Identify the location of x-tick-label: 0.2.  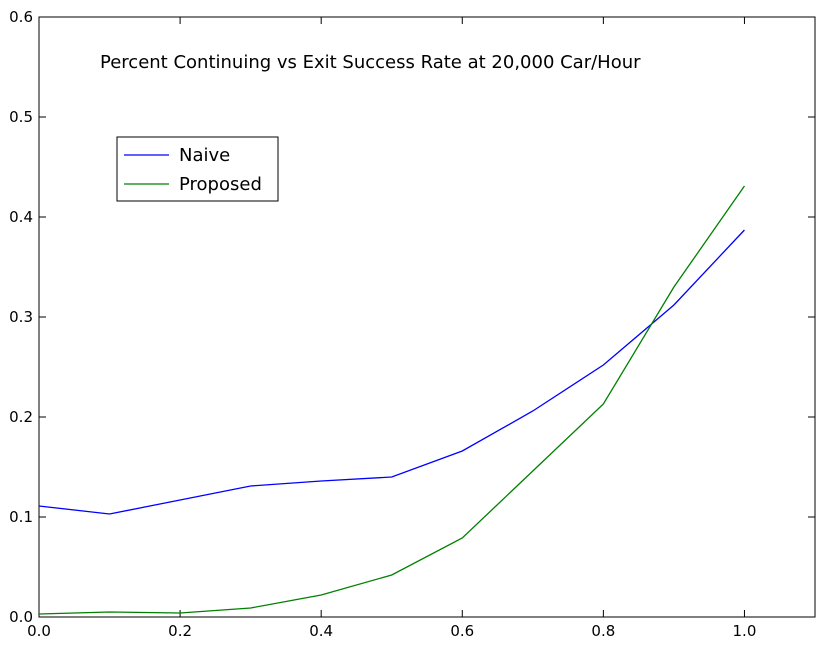
(180, 631).